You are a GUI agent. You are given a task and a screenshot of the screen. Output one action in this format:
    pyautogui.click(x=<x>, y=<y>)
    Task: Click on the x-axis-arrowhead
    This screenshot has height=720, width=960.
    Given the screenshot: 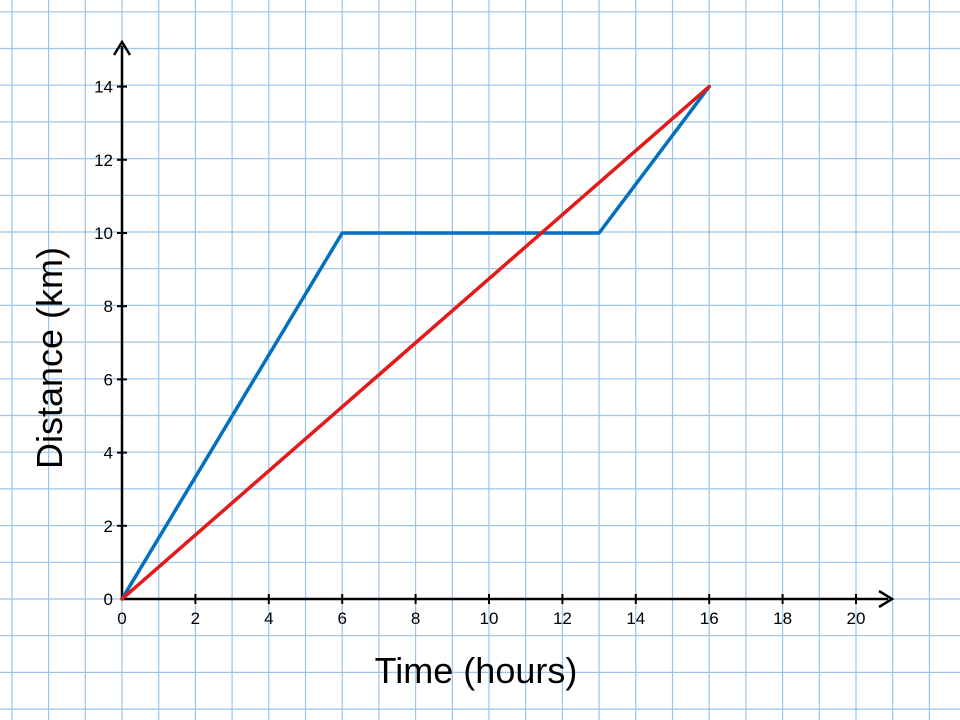 What is the action you would take?
    pyautogui.click(x=886, y=599)
    